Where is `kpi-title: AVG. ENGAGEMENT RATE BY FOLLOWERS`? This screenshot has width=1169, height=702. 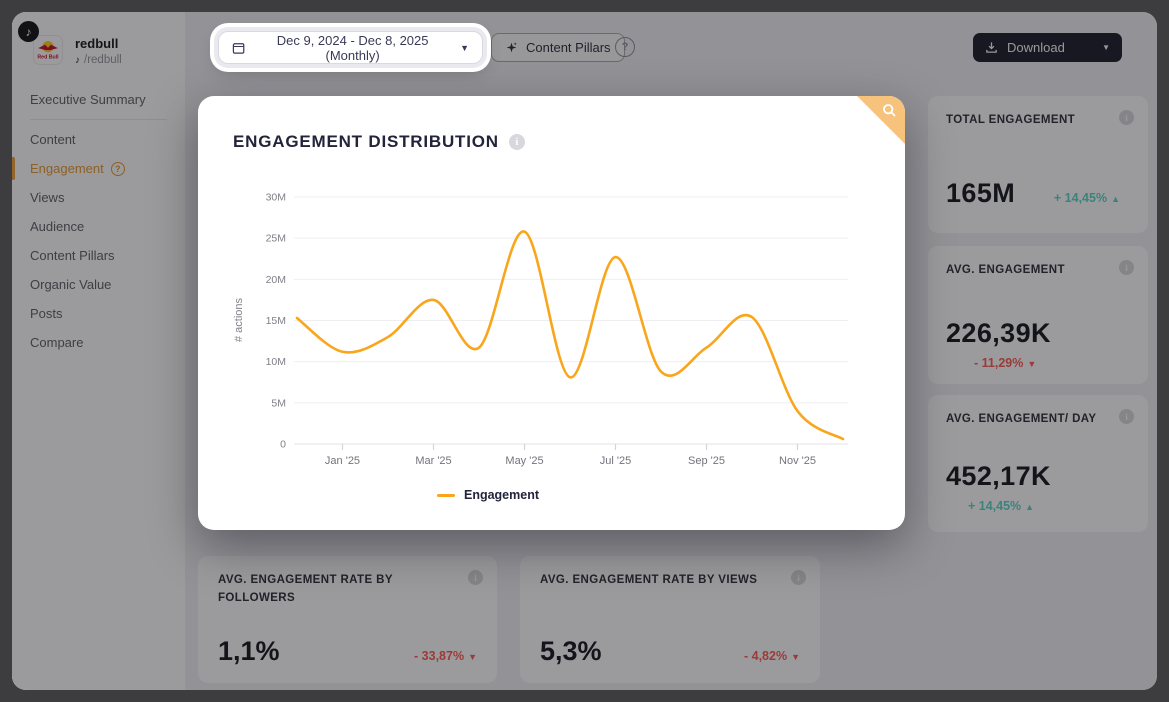 kpi-title: AVG. ENGAGEMENT RATE BY FOLLOWERS is located at coordinates (305, 589).